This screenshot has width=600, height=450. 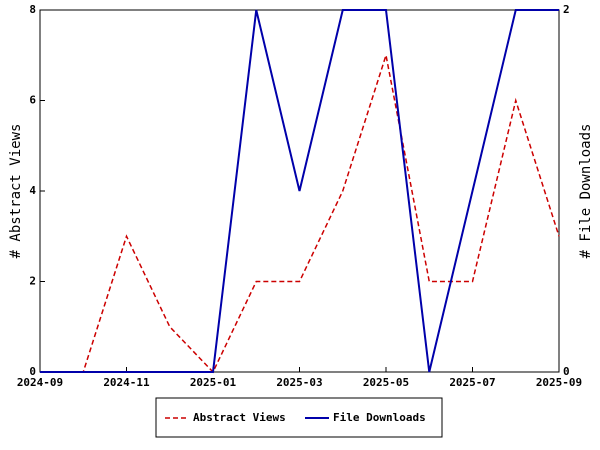 I want to click on y-tick-label: 8, so click(x=32, y=9).